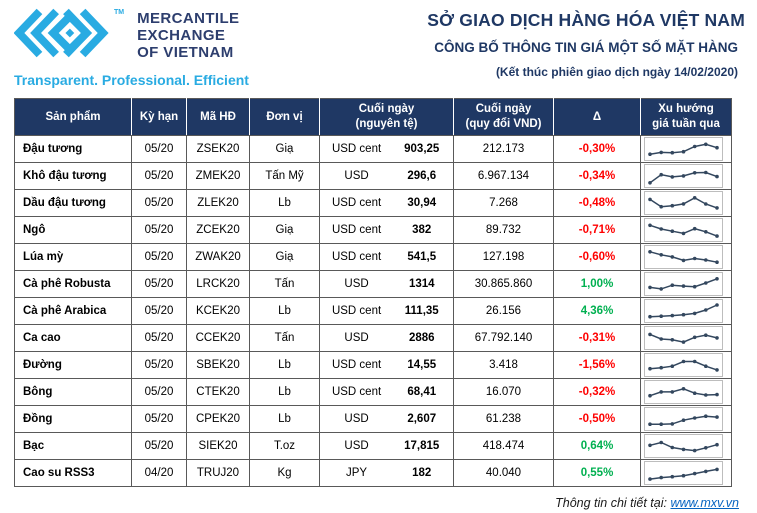 The image size is (757, 513). What do you see at coordinates (503, 419) in the screenshot?
I see `close-price-vnd: 61.238` at bounding box center [503, 419].